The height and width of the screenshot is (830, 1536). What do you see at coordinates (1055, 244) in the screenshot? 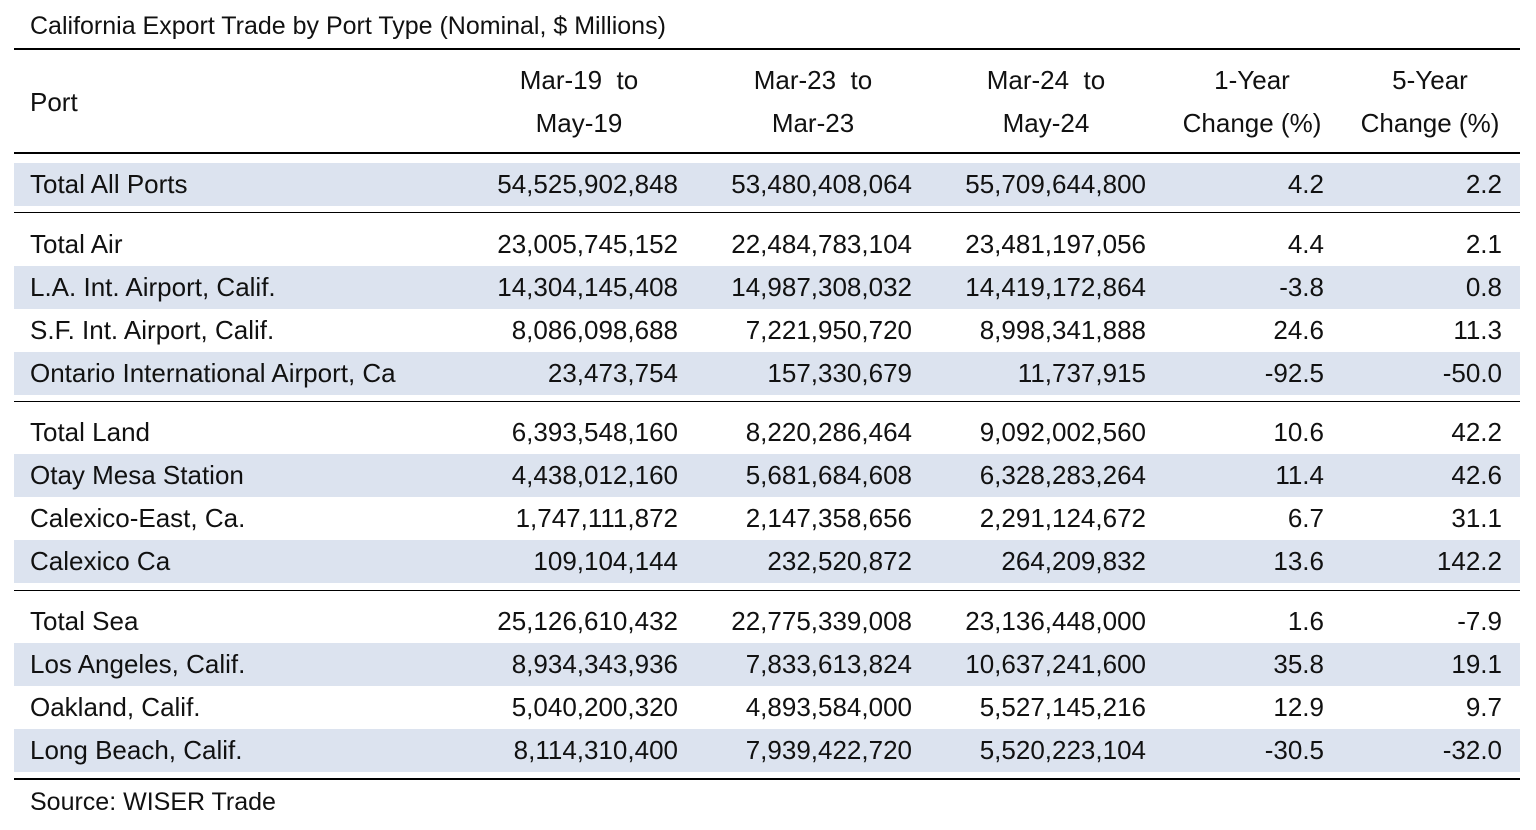
I see `value-period-3: 23,481,197,056` at bounding box center [1055, 244].